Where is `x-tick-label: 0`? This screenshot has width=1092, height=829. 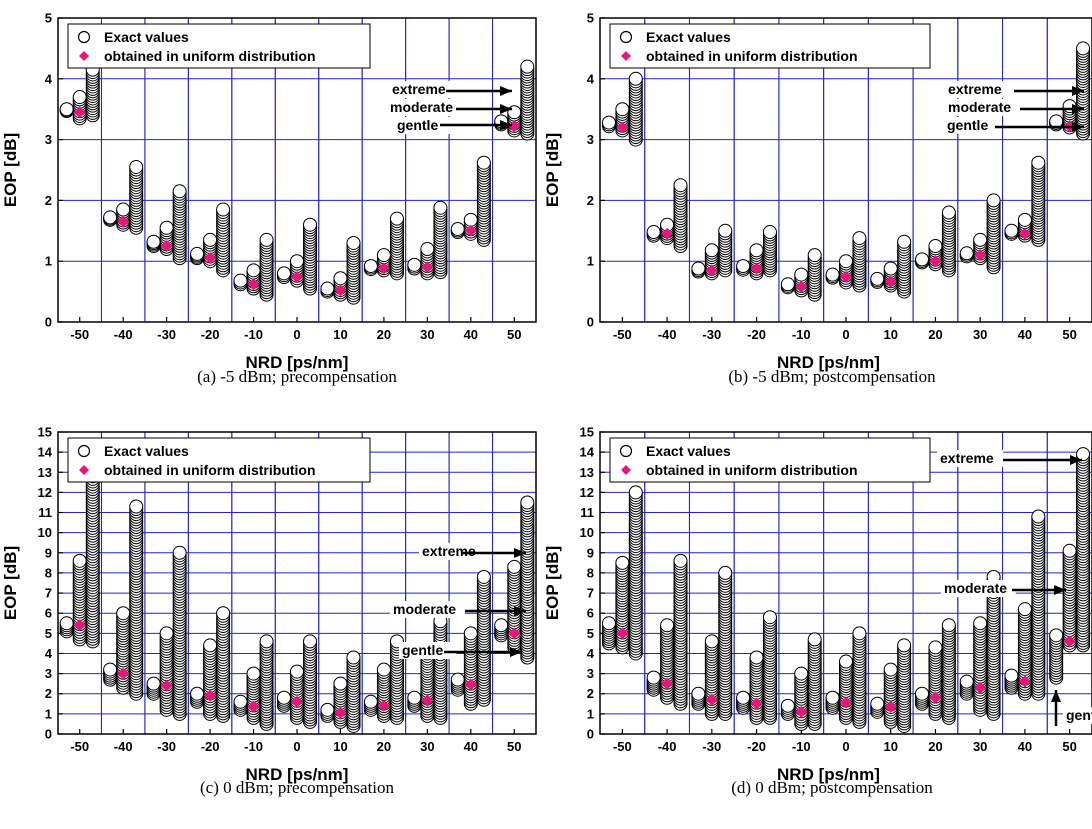
x-tick-label: 0 is located at coordinates (296, 746).